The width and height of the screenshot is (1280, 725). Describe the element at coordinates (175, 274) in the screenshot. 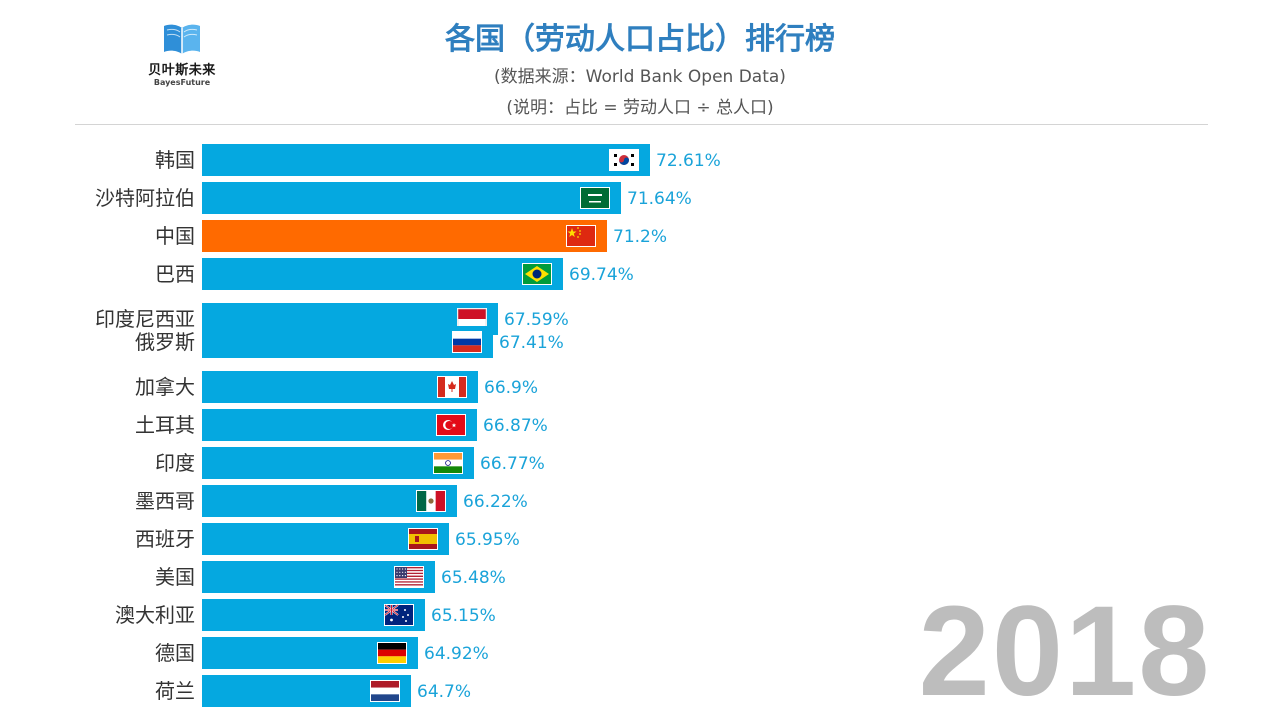

I see `category-label: 巴西` at that location.